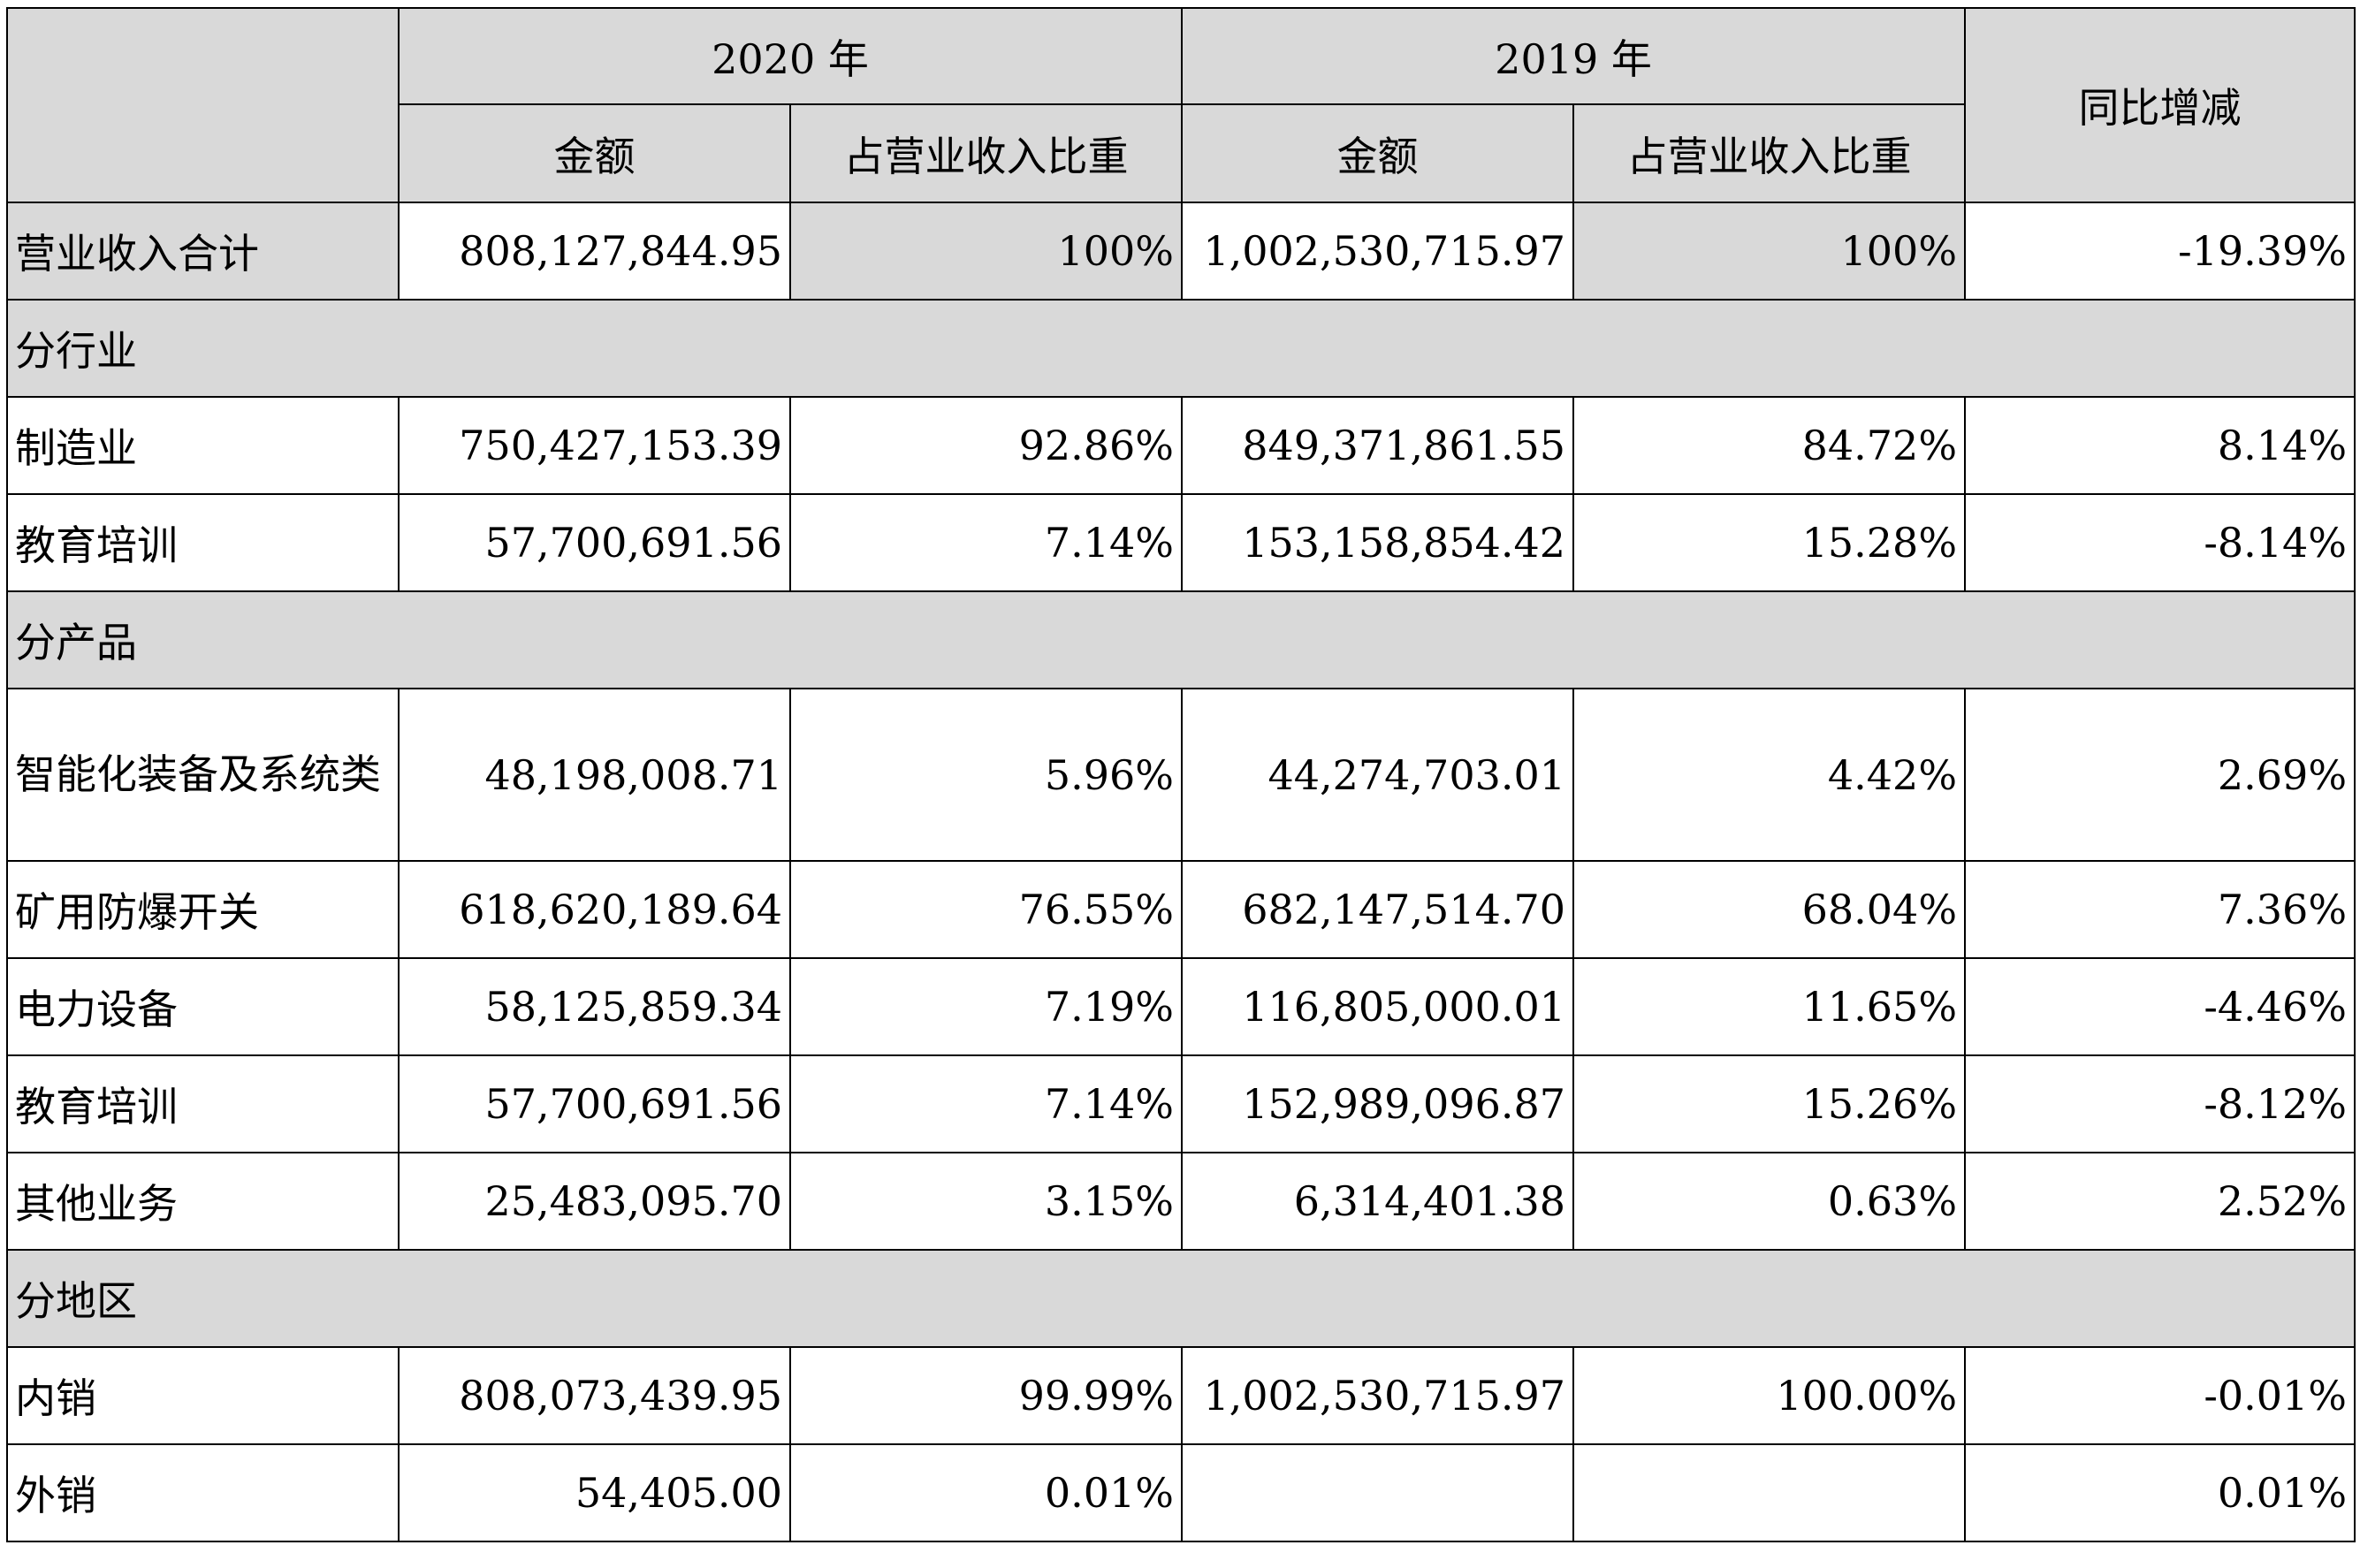 The width and height of the screenshot is (2360, 1568). What do you see at coordinates (1770, 542) in the screenshot?
I see `ratio-2019-cell: 15.28%` at bounding box center [1770, 542].